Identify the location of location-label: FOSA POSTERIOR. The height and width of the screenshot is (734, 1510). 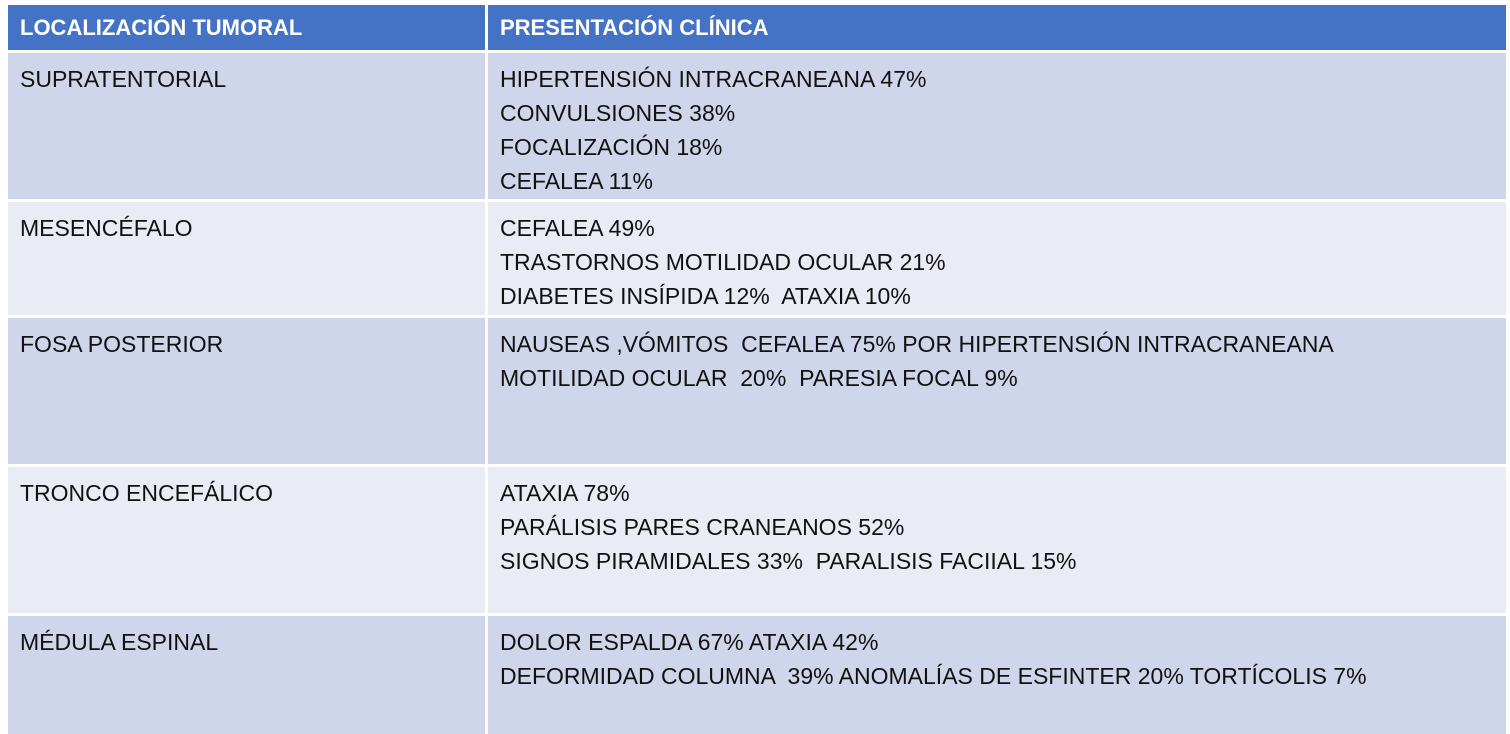
(122, 344).